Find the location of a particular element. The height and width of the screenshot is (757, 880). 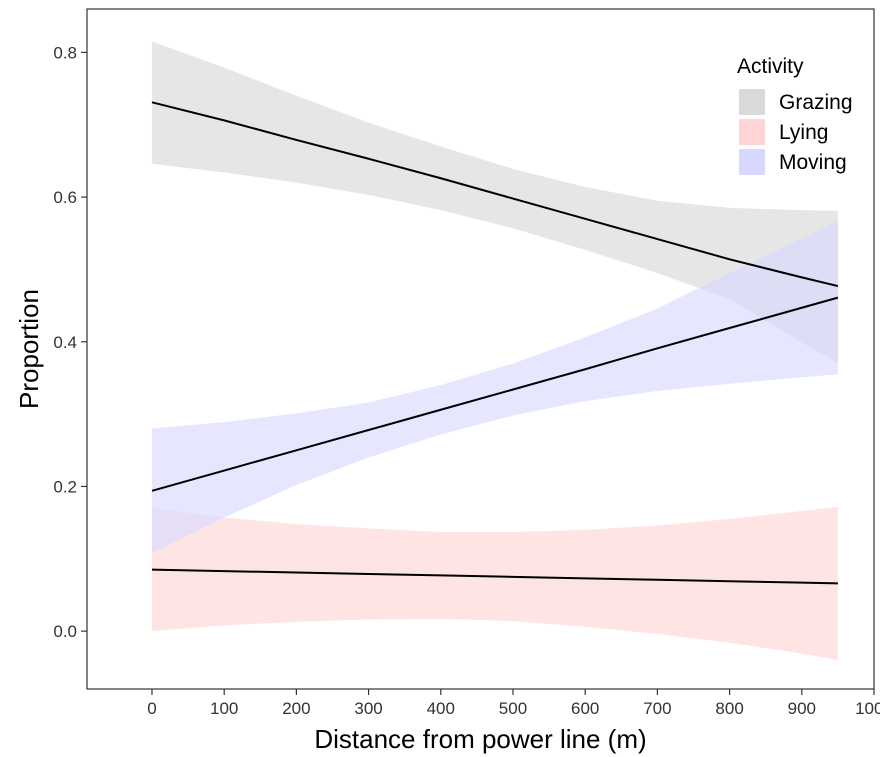

legend-label-grazing: Grazing is located at coordinates (816, 102).